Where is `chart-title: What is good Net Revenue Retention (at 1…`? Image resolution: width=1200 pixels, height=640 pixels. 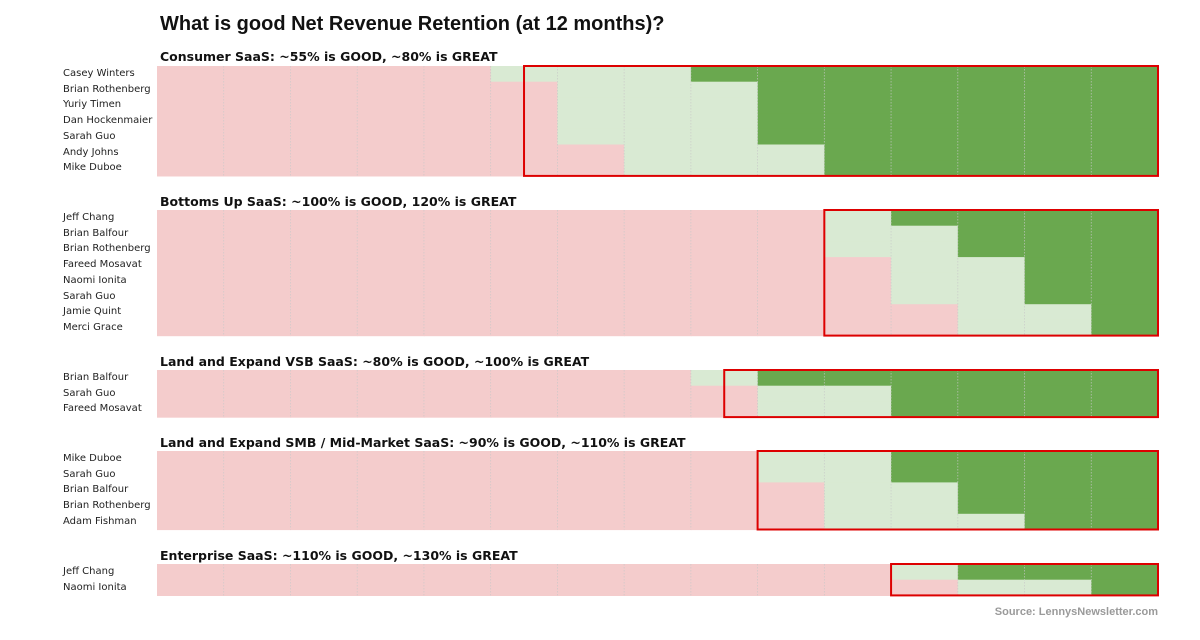 chart-title: What is good Net Revenue Retention (at 1… is located at coordinates (412, 24).